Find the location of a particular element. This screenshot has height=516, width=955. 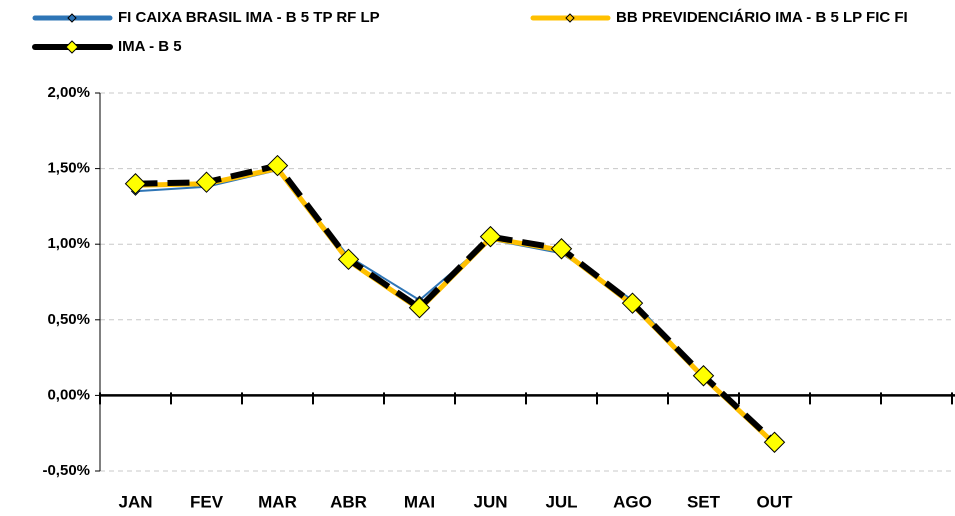

legend-label: FI CAIXA BRASIL IMA - B 5 TP RF LP is located at coordinates (249, 17).